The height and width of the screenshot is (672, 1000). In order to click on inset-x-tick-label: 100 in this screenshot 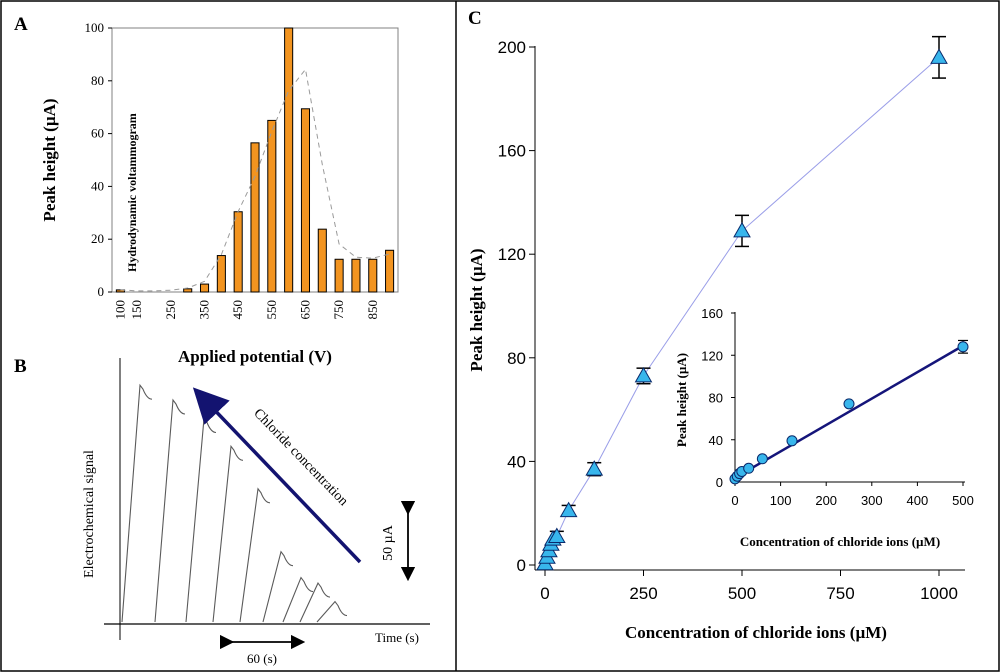, I will do `click(781, 500)`.